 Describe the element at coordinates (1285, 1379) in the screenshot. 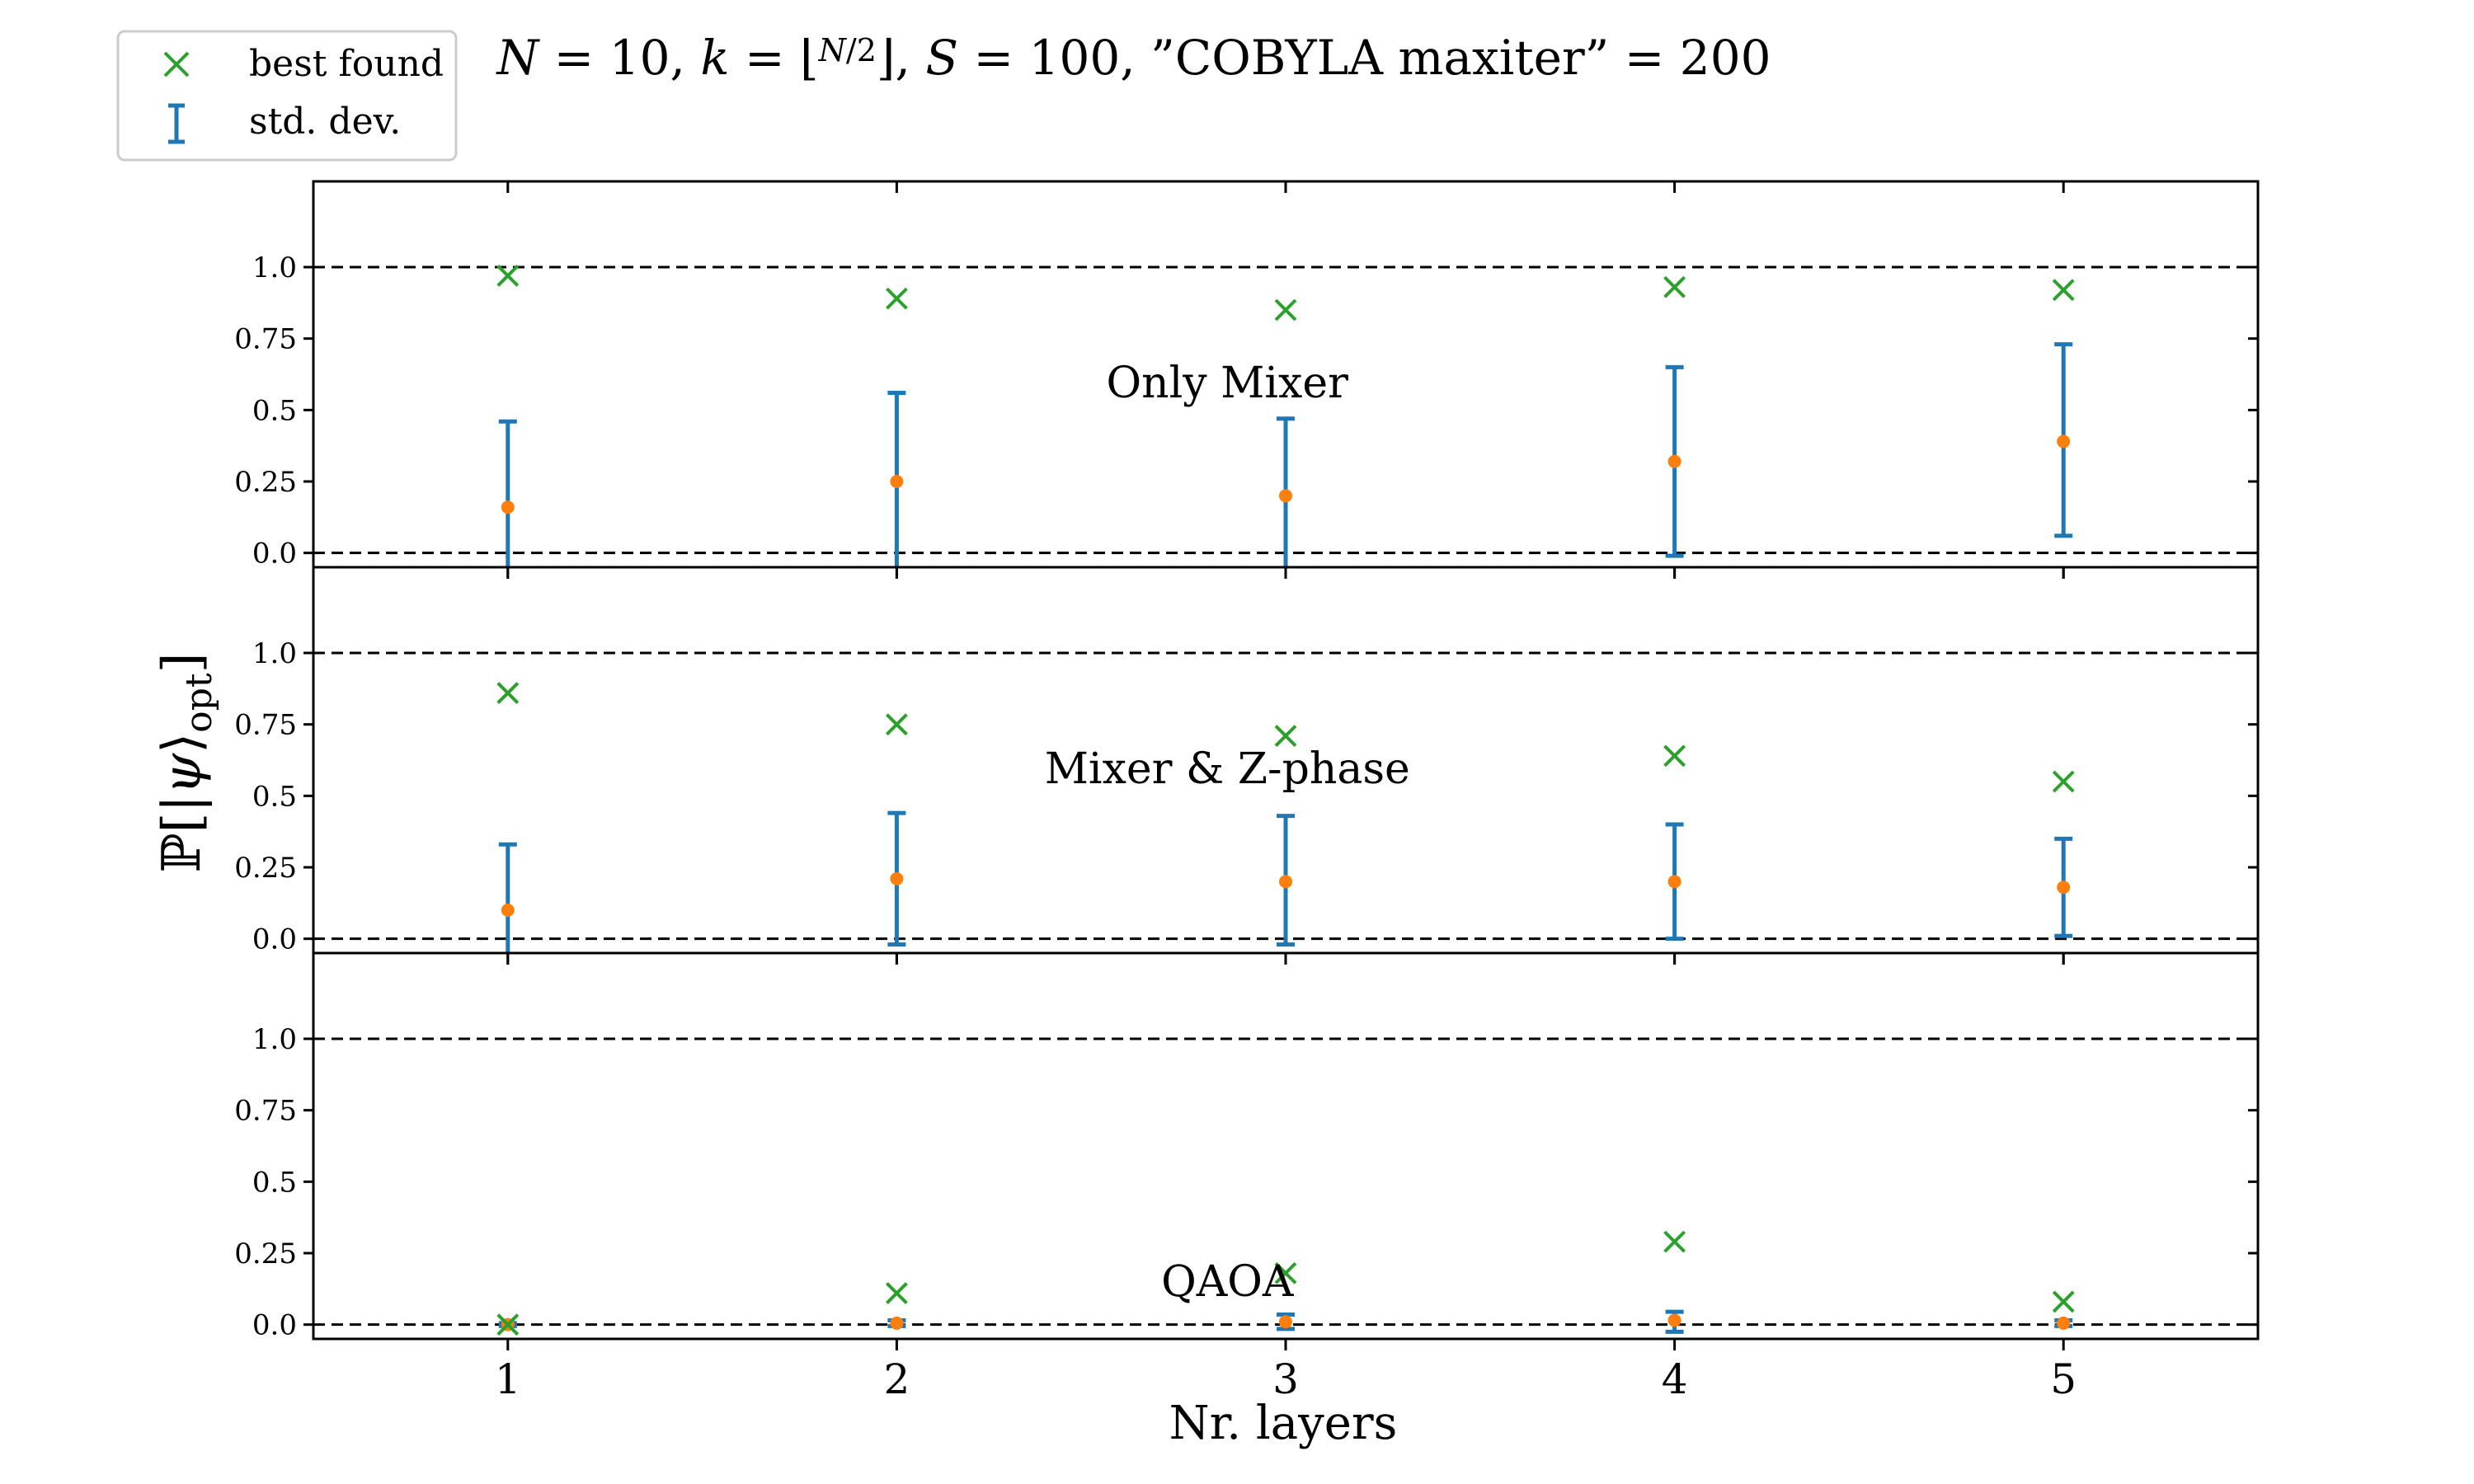

I see `x-tick-label: 3` at that location.